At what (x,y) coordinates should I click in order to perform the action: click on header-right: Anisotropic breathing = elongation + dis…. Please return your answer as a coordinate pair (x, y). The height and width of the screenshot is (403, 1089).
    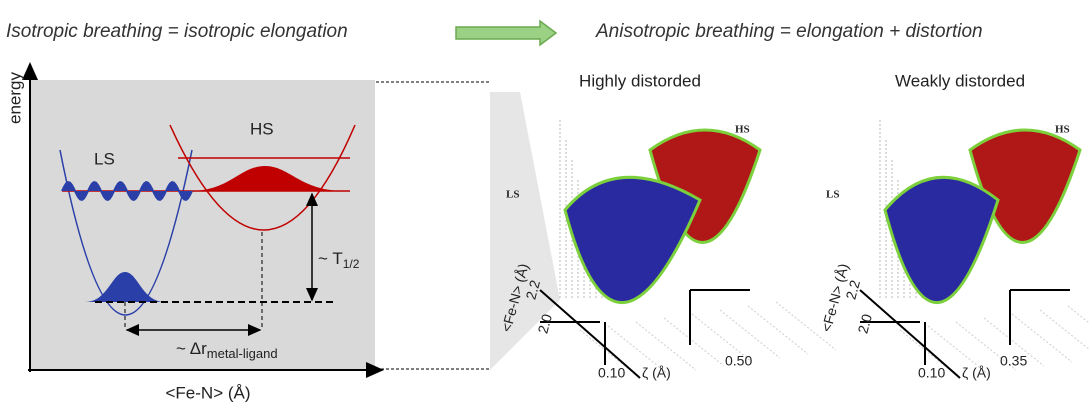
    Looking at the image, I should click on (789, 31).